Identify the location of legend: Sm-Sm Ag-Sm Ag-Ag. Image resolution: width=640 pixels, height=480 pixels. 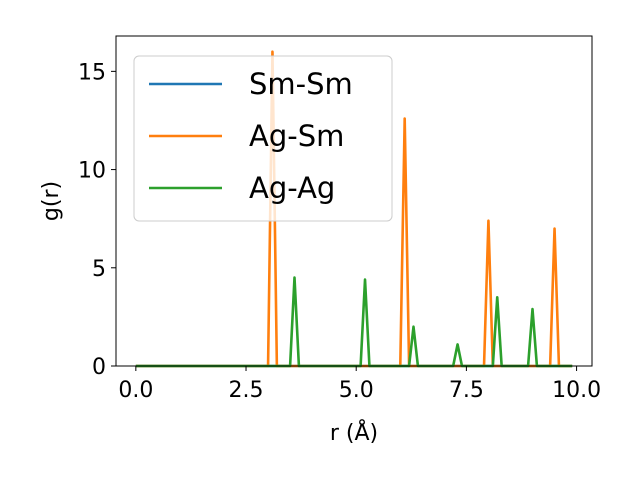
(263, 138).